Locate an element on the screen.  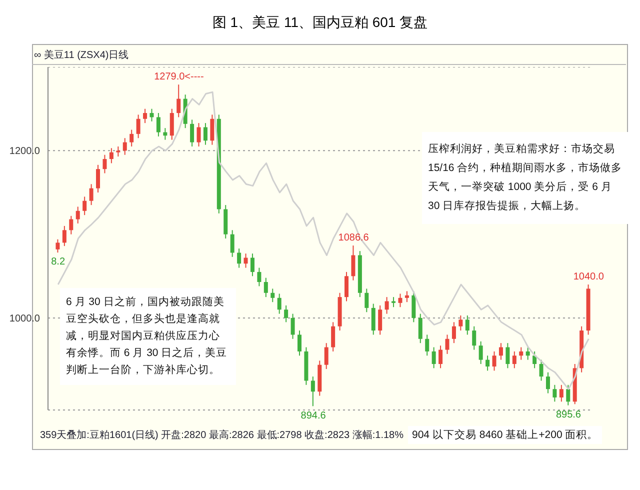
annotation: 1086.6 is located at coordinates (354, 238).